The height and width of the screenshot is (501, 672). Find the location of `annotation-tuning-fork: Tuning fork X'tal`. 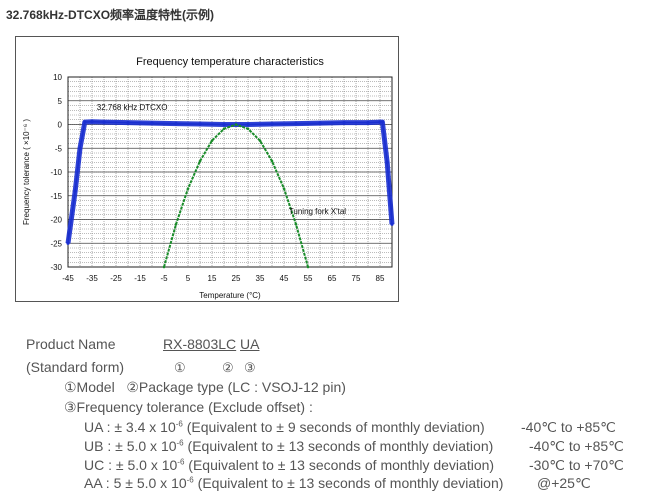

annotation-tuning-fork: Tuning fork X'tal is located at coordinates (317, 211).